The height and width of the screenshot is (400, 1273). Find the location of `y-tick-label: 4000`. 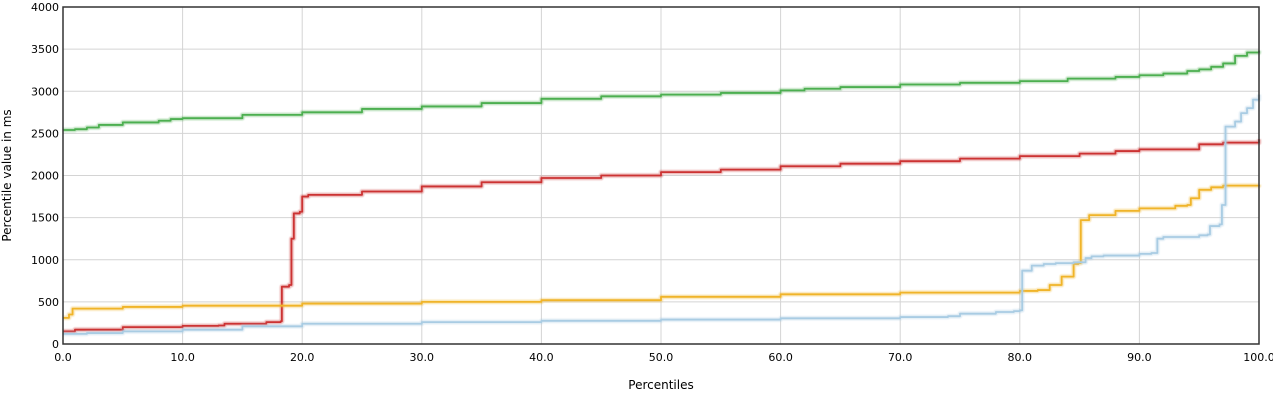

y-tick-label: 4000 is located at coordinates (45, 7).